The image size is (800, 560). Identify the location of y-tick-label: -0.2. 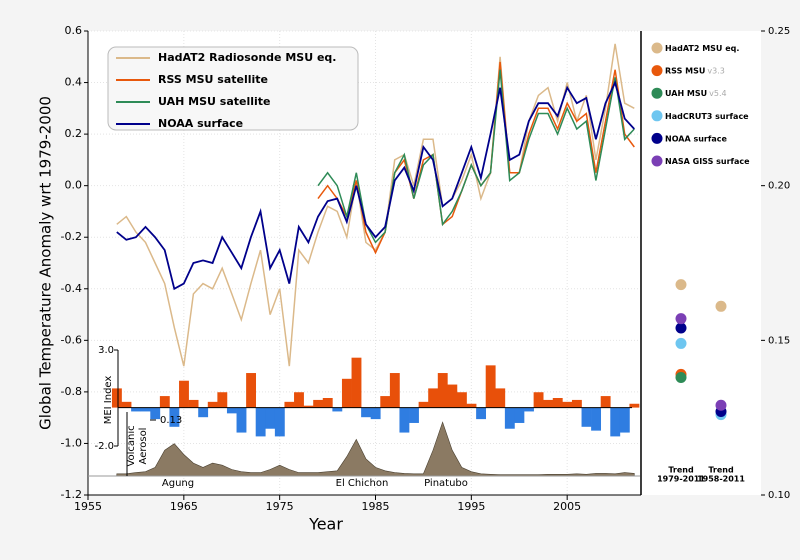
(71, 236).